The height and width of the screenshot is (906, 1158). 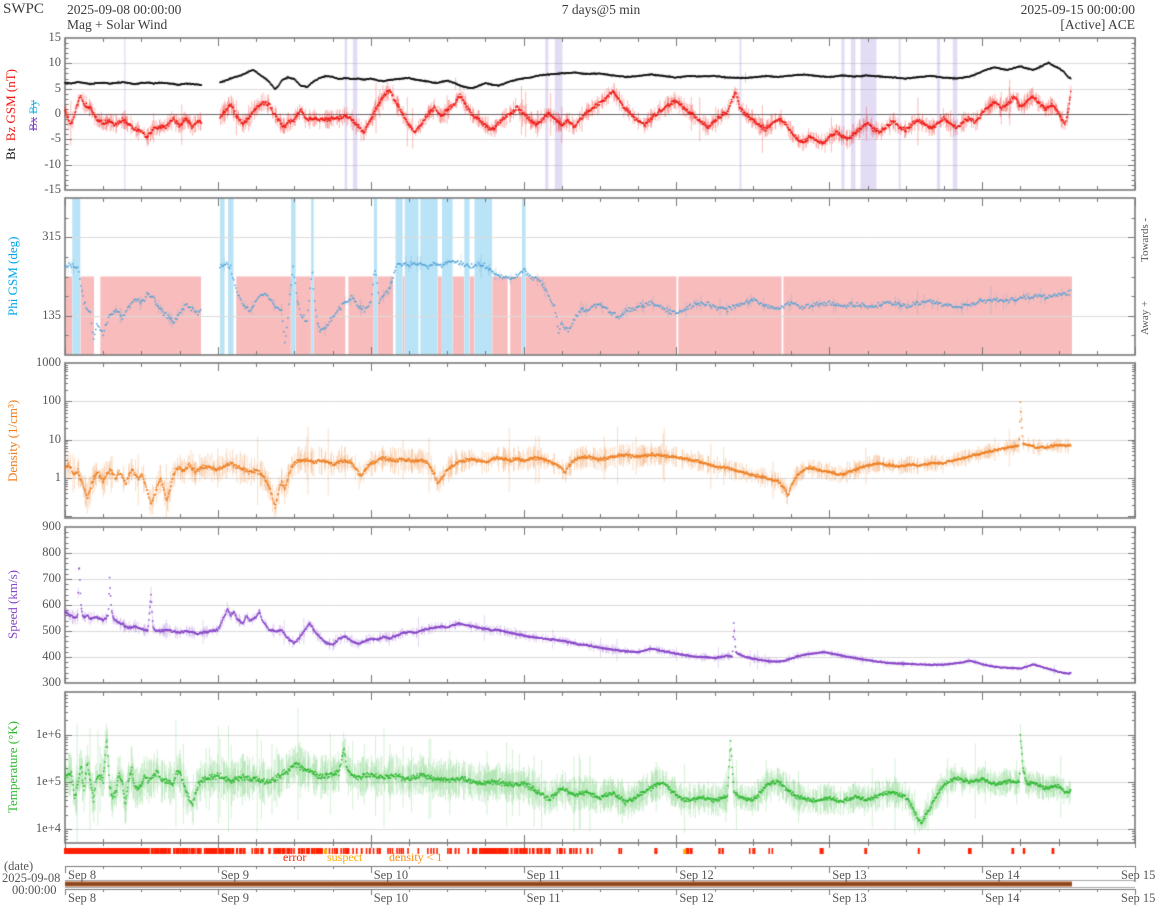 I want to click on y-tick-label: 1e+6, so click(x=48, y=734).